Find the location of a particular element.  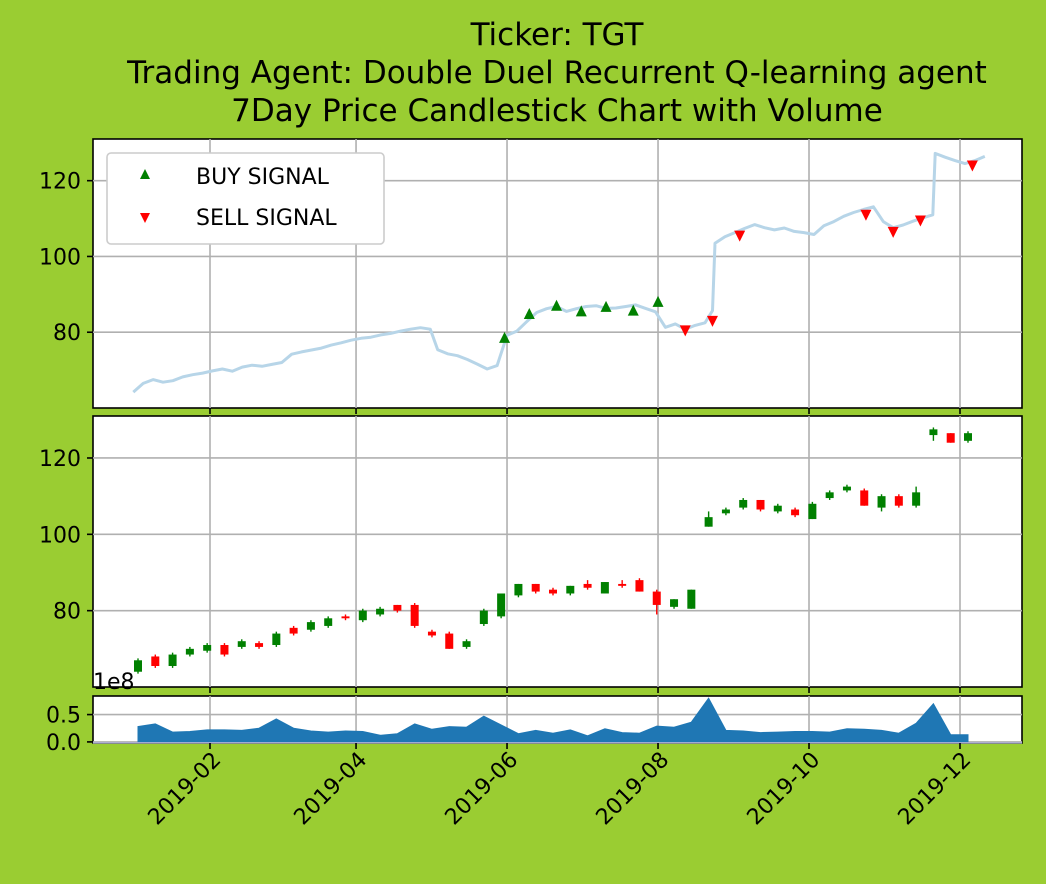

y-tick-label: 0.5 is located at coordinates (63, 716).